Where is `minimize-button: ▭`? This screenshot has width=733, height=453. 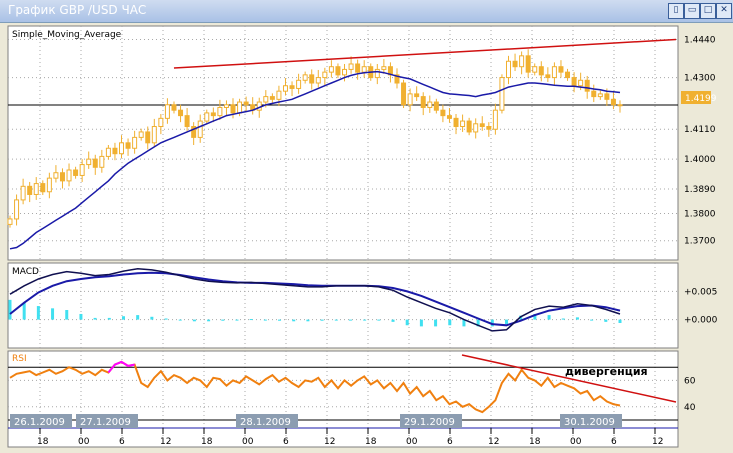
minimize-button: ▭ is located at coordinates (692, 11).